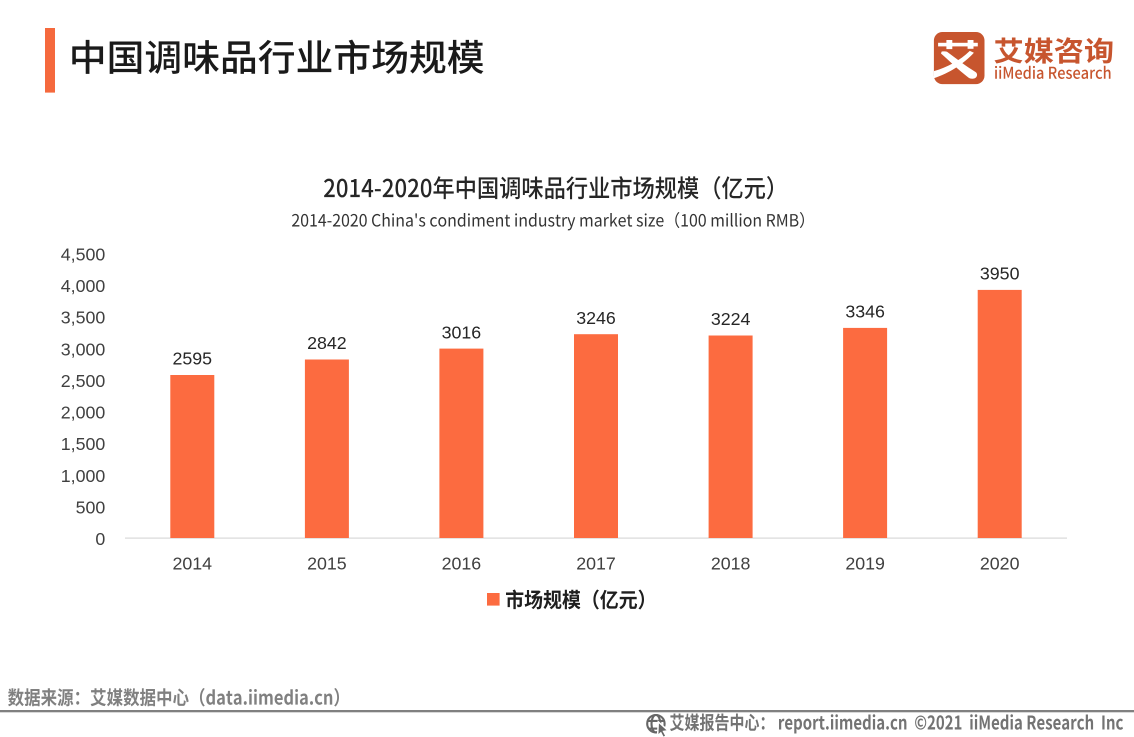  What do you see at coordinates (462, 332) in the screenshot?
I see `svg-text: 3016` at bounding box center [462, 332].